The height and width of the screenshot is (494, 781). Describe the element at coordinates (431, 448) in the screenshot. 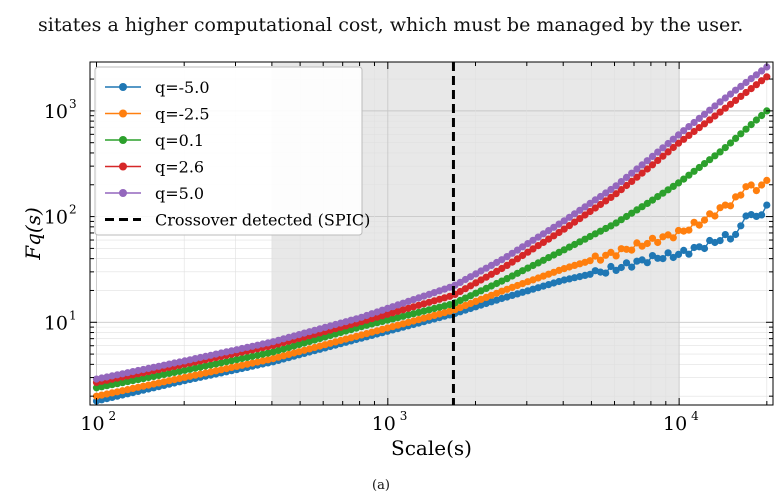

I see `x-axis-label: Scale(s)` at that location.